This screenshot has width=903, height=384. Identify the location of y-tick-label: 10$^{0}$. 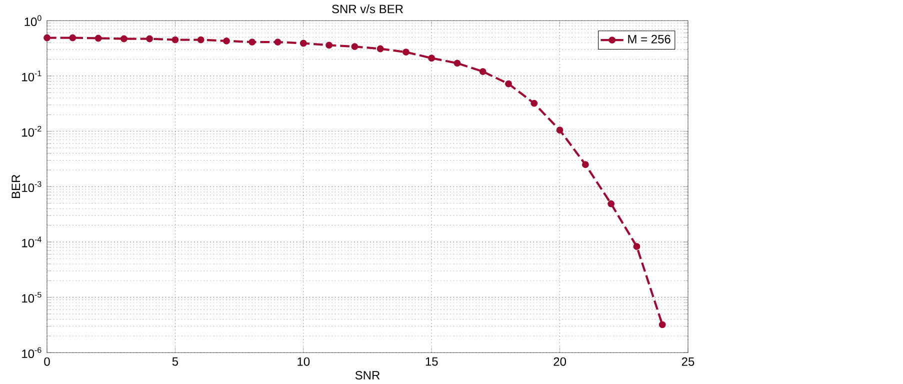
(33, 20).